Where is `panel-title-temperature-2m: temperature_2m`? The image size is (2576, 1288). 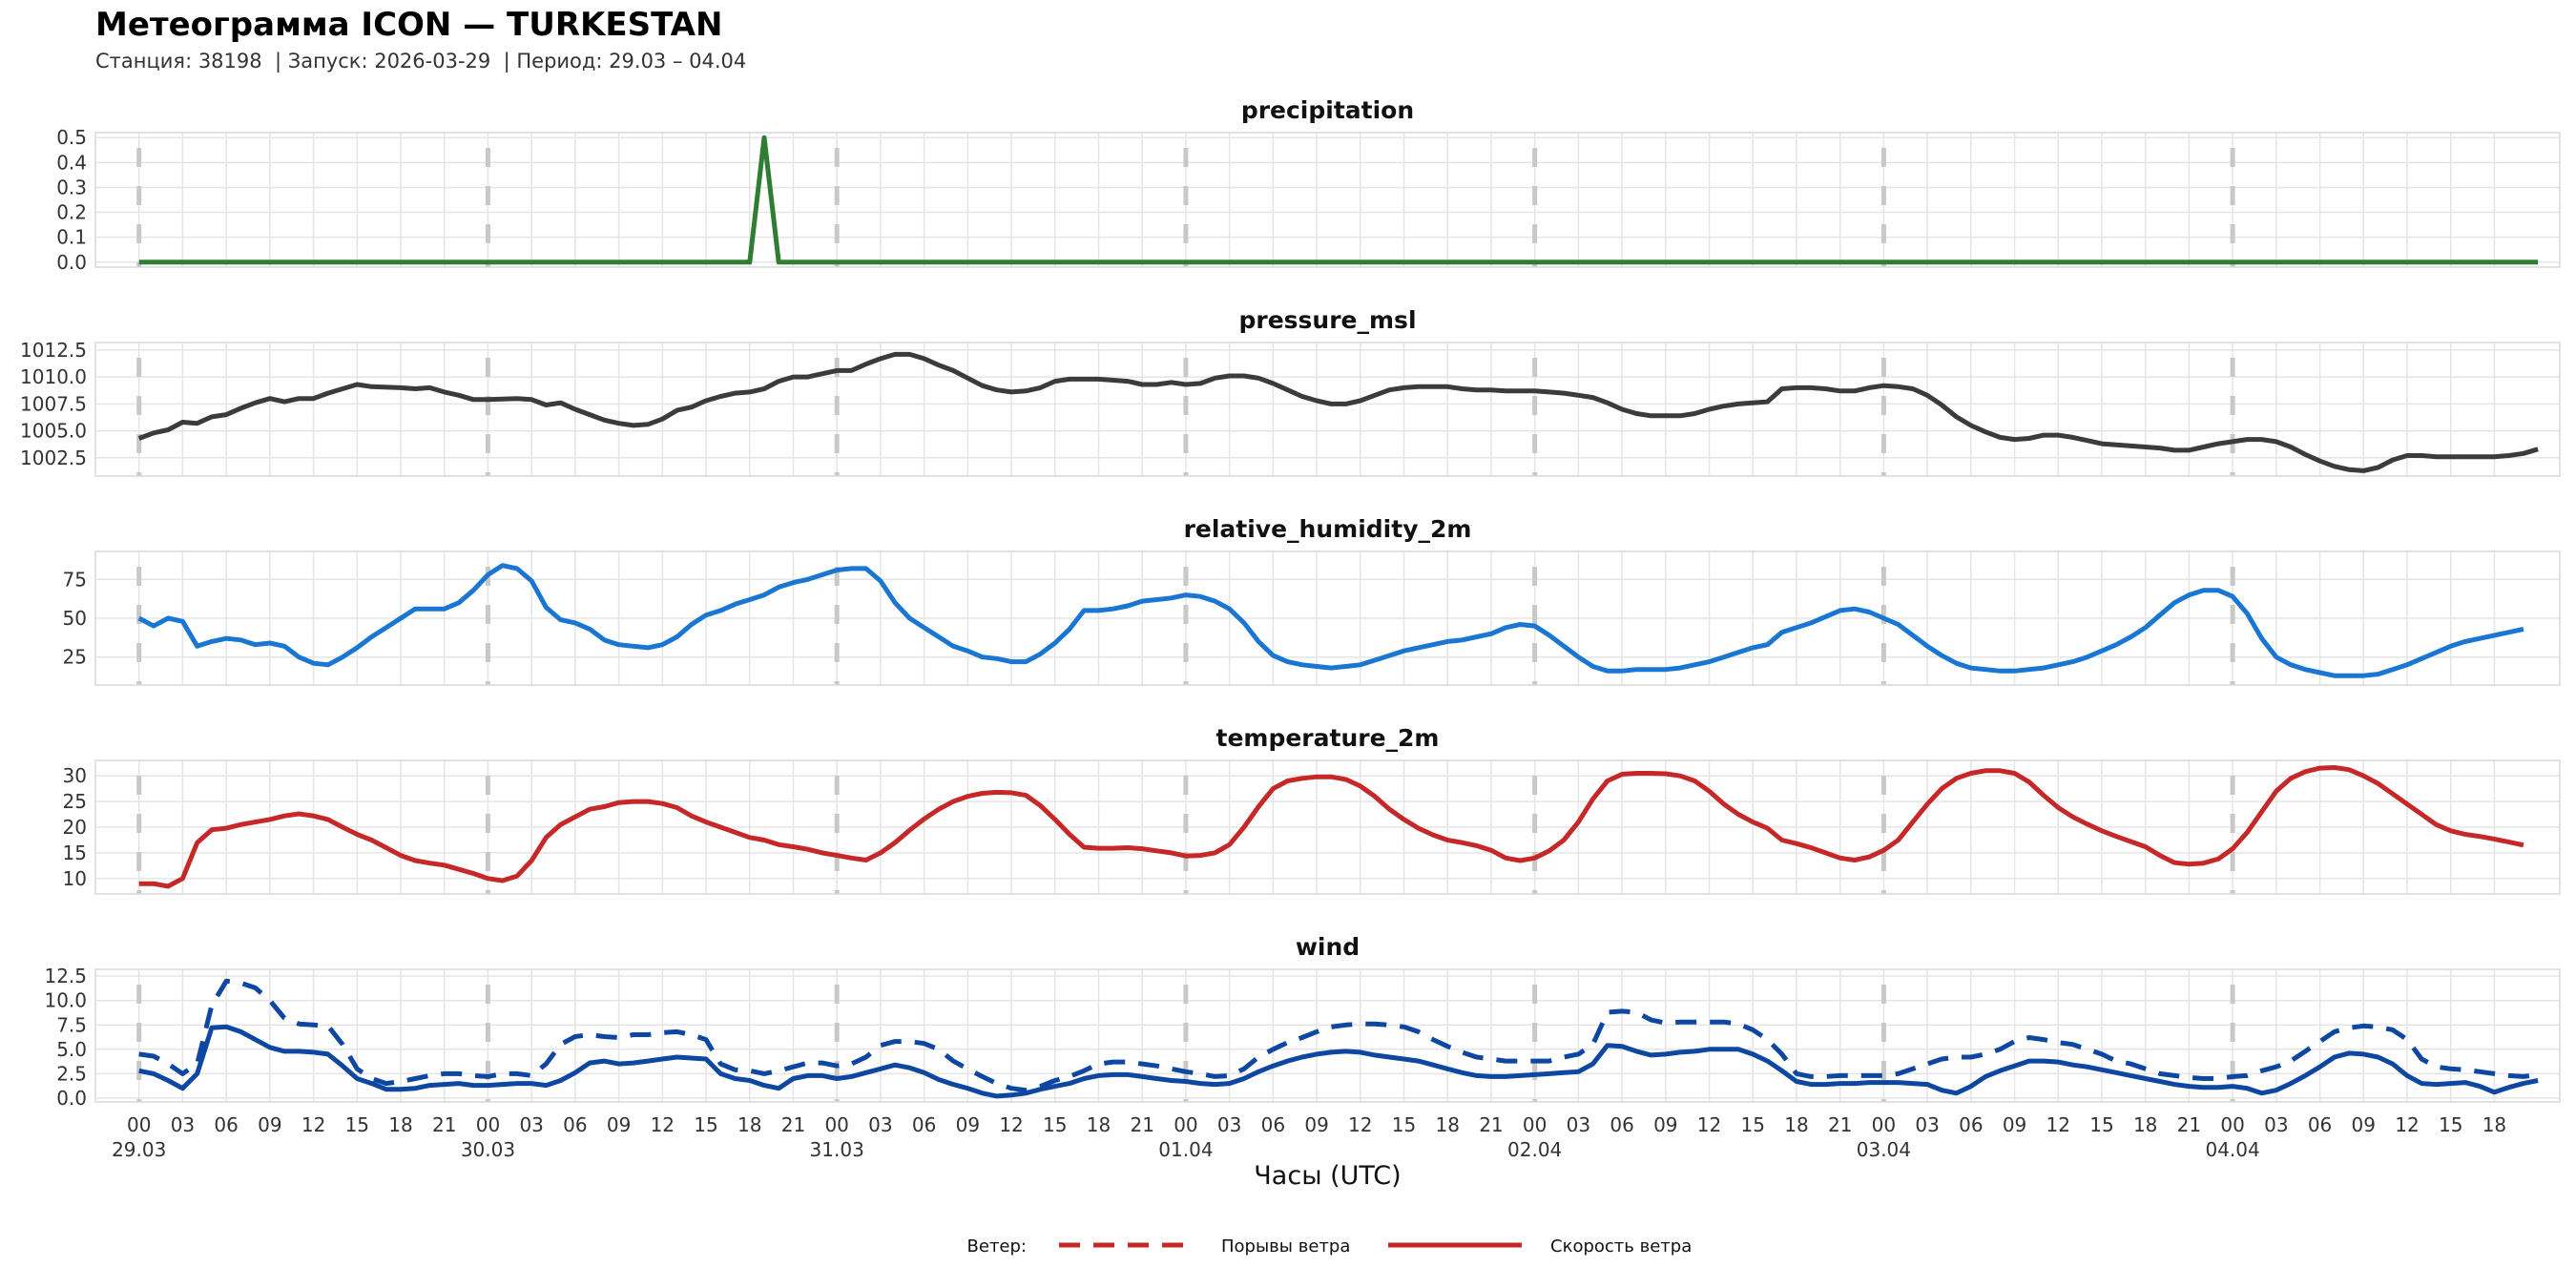
panel-title-temperature-2m: temperature_2m is located at coordinates (1328, 738).